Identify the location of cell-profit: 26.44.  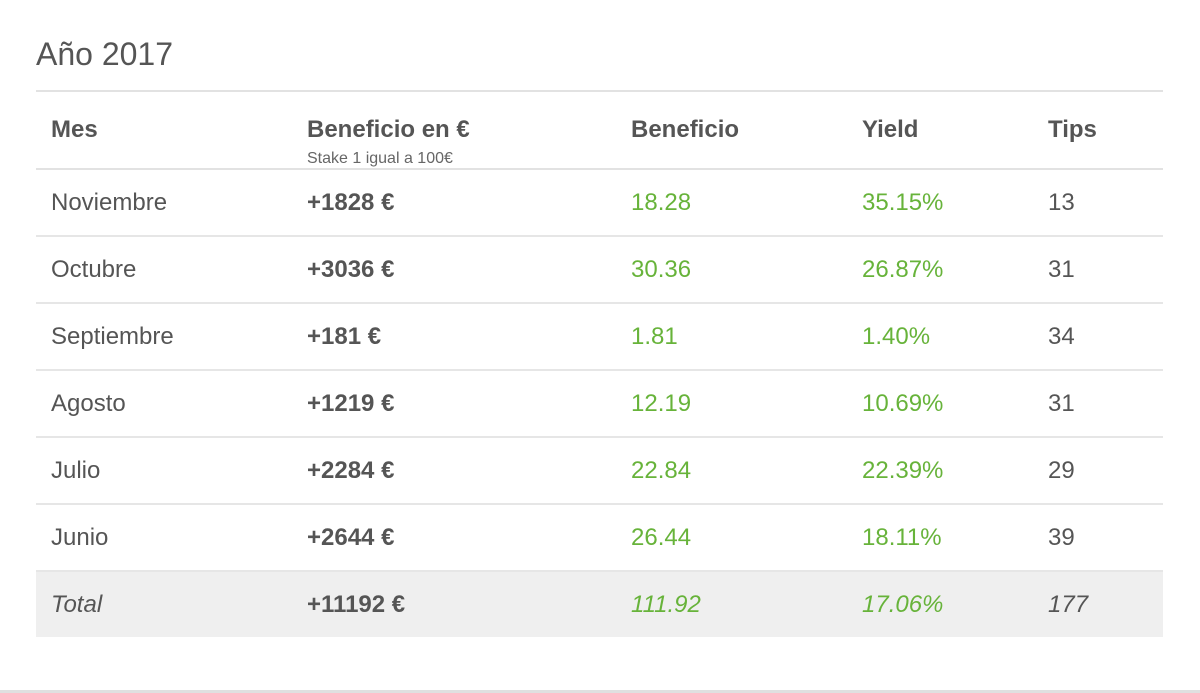
(661, 537).